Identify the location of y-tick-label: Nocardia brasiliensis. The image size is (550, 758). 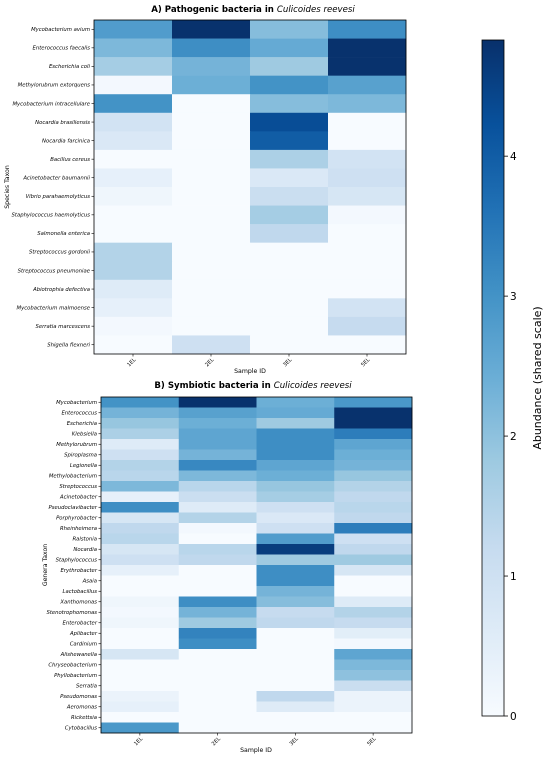
(62, 123).